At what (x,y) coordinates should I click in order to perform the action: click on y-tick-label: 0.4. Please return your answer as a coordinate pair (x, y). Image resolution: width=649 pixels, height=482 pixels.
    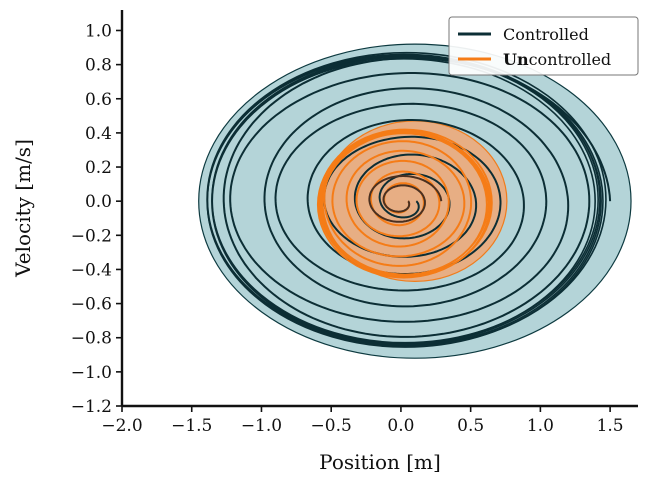
    Looking at the image, I should click on (98, 134).